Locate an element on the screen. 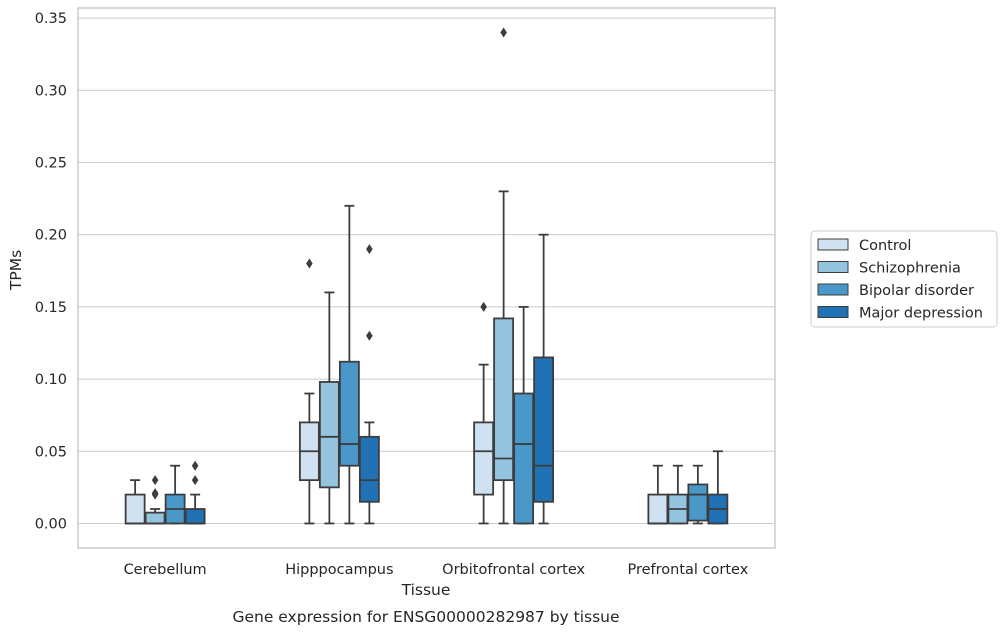 This screenshot has width=1007, height=638. legend-item: Bipolar disorder is located at coordinates (895, 291).